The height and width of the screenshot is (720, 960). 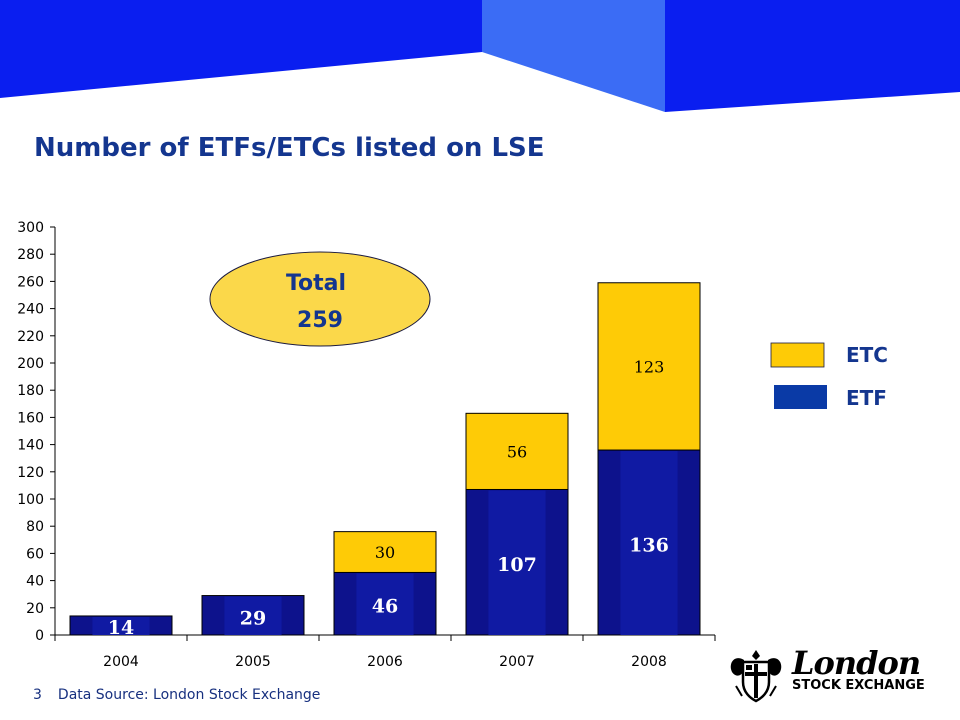 What do you see at coordinates (30, 337) in the screenshot?
I see `y-tick-label: 220` at bounding box center [30, 337].